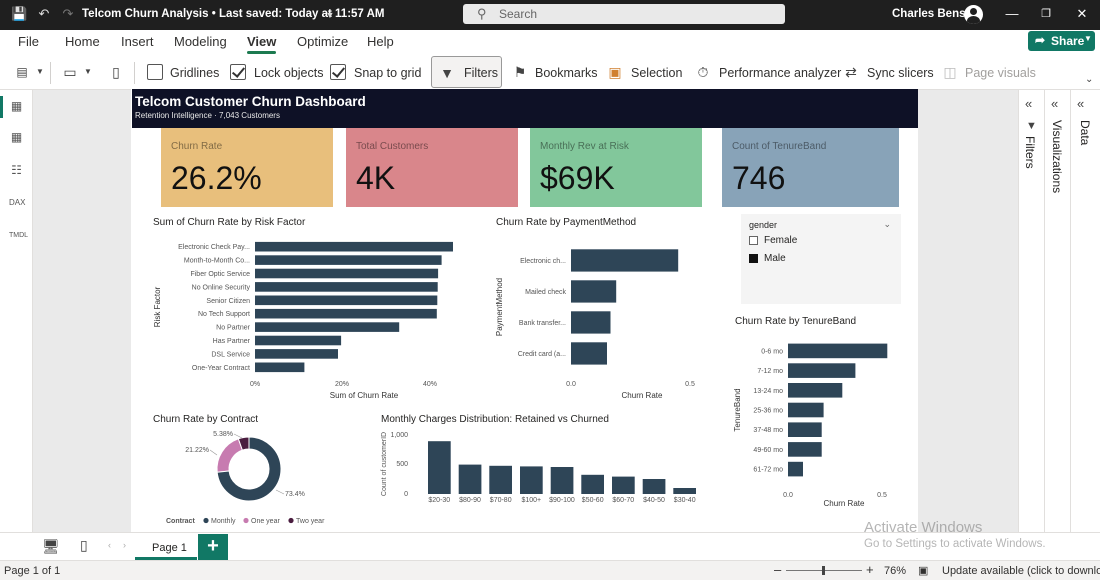 The width and height of the screenshot is (1100, 580). What do you see at coordinates (1089, 79) in the screenshot?
I see `ribbon-collapse-icon: ⌄` at bounding box center [1089, 79].